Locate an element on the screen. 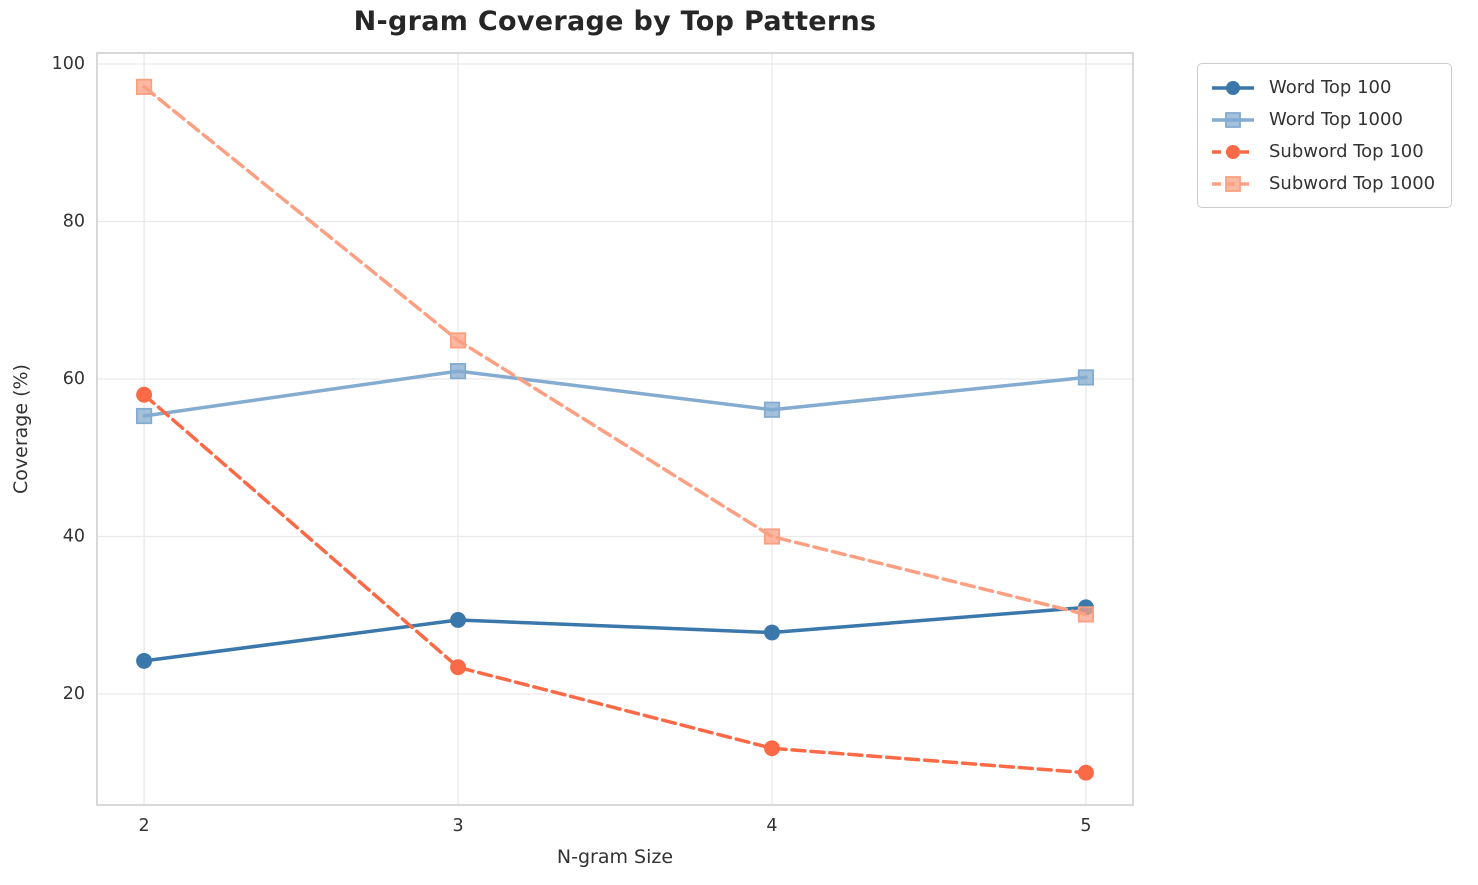 The image size is (1478, 885). y-tick-label-20: 20 is located at coordinates (74, 694).